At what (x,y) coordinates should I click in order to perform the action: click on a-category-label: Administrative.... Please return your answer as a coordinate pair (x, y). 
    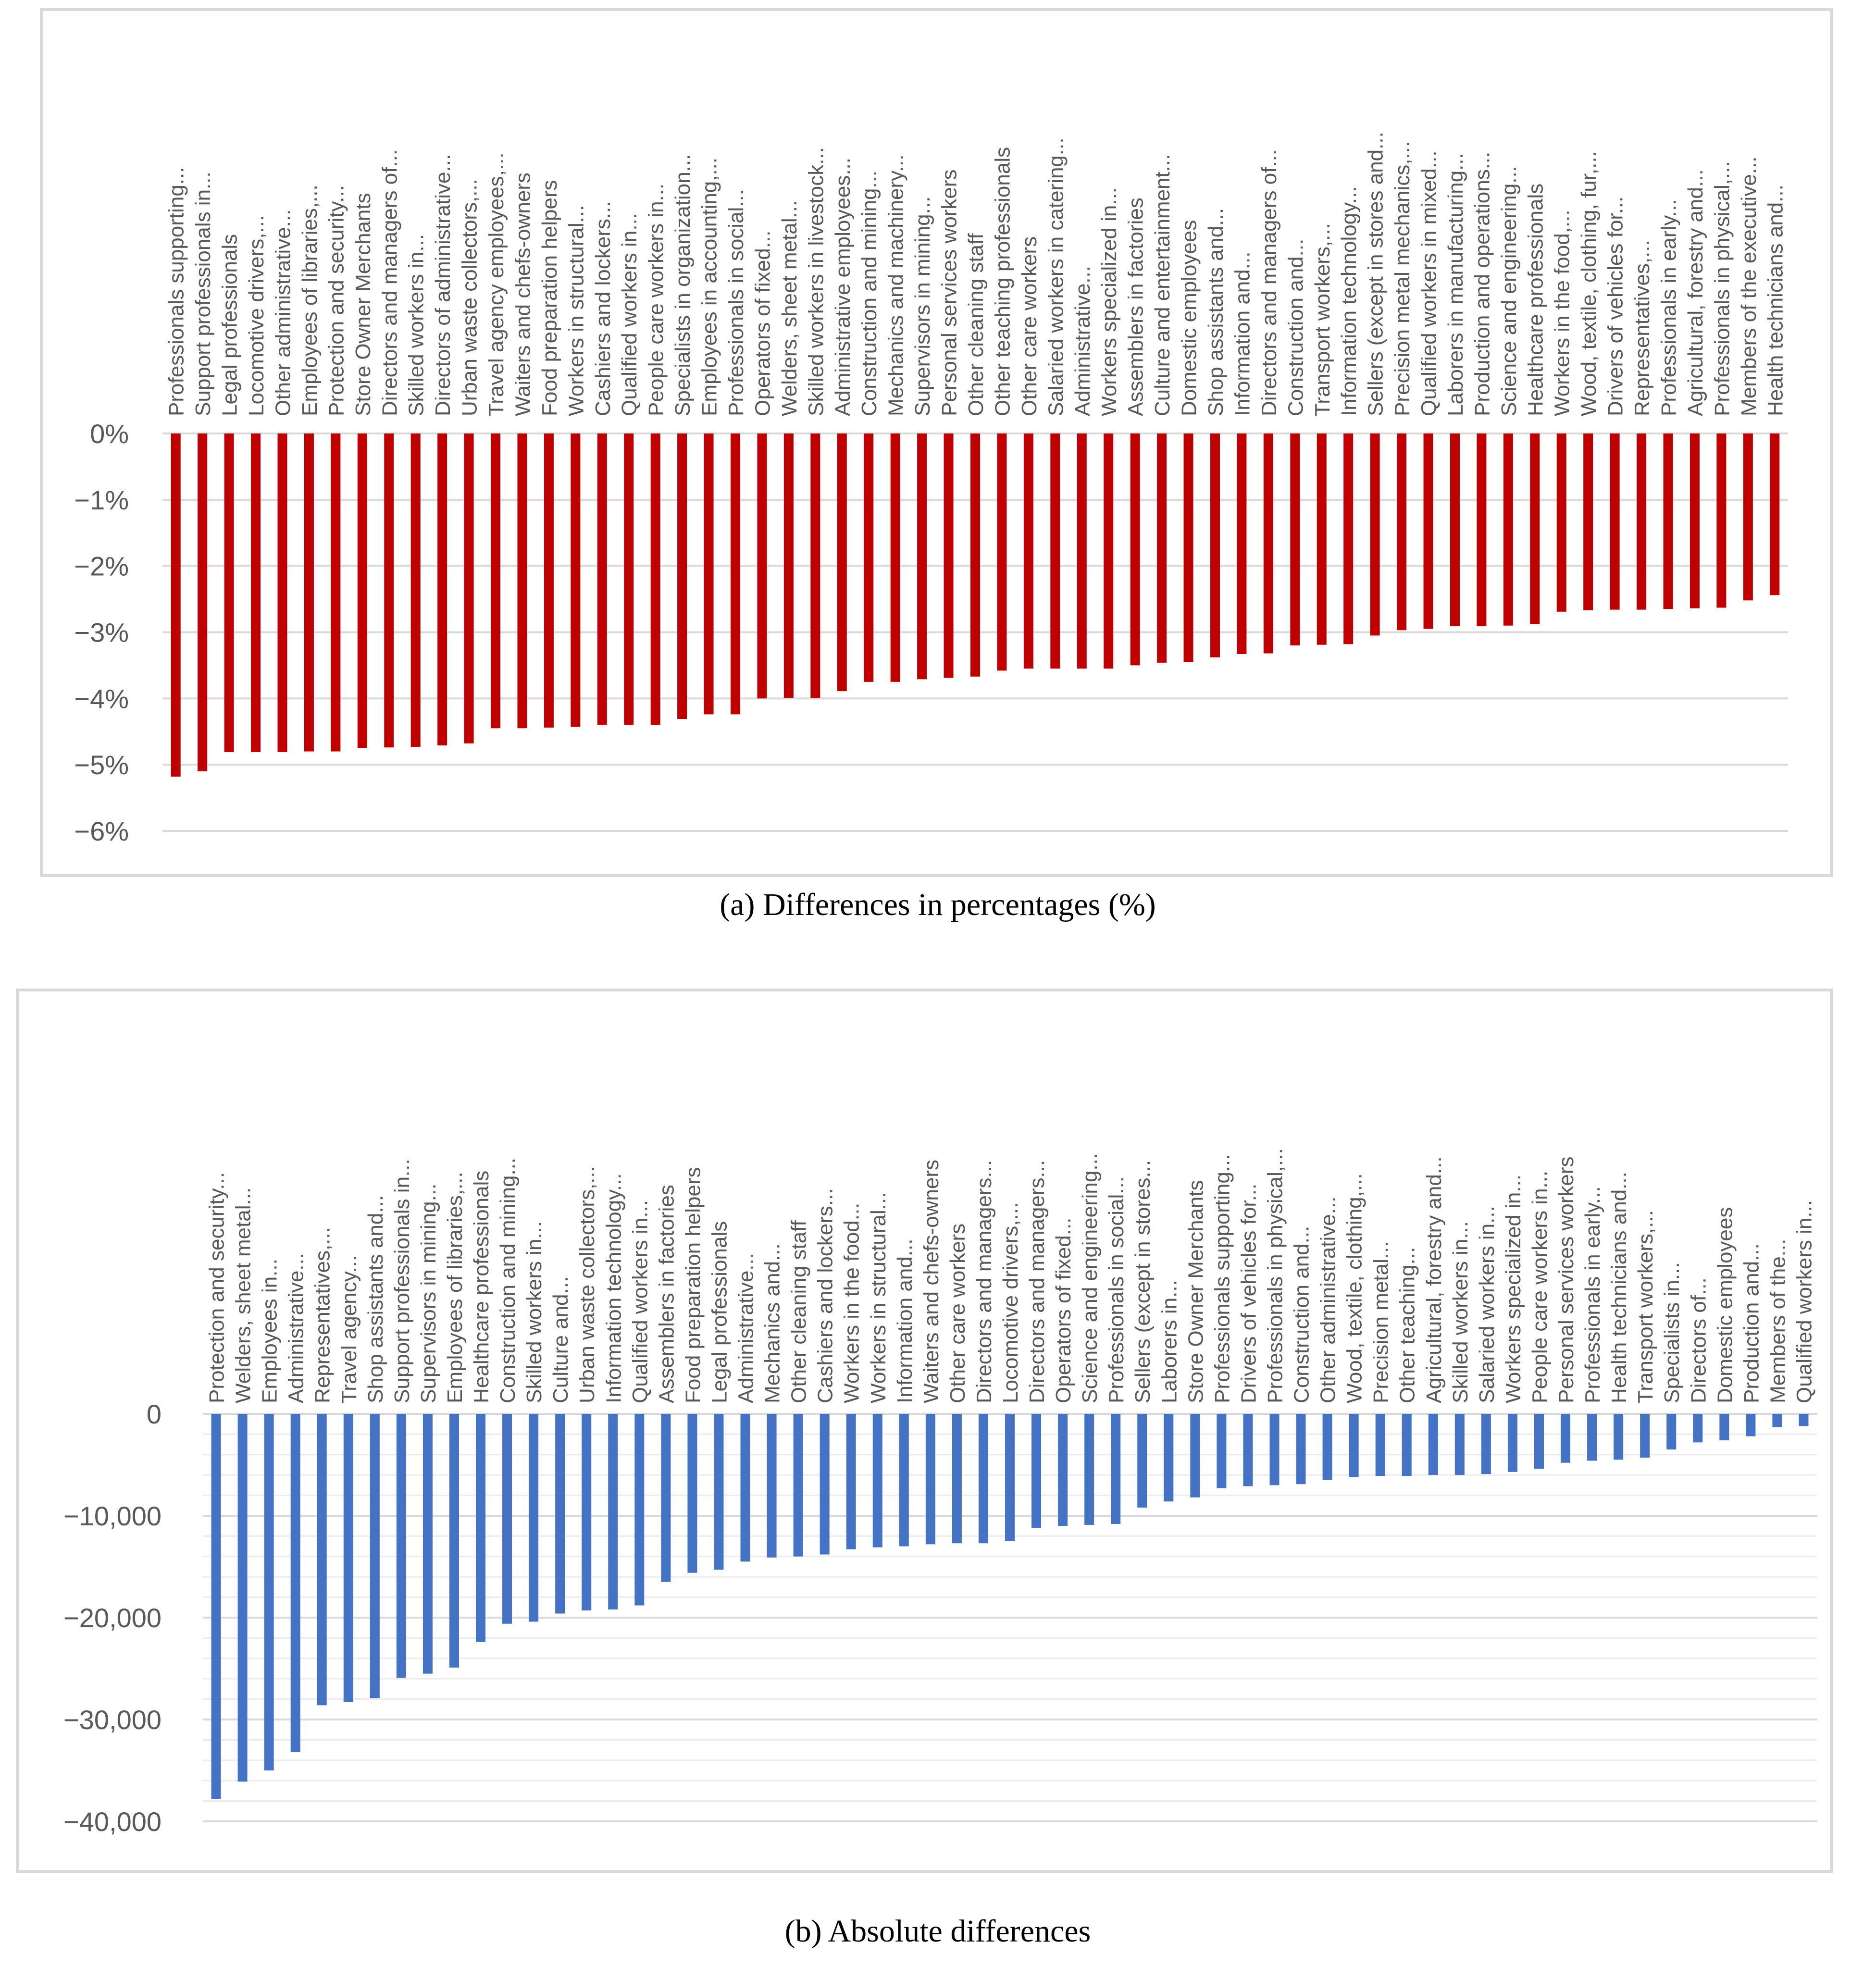
    Looking at the image, I should click on (1082, 341).